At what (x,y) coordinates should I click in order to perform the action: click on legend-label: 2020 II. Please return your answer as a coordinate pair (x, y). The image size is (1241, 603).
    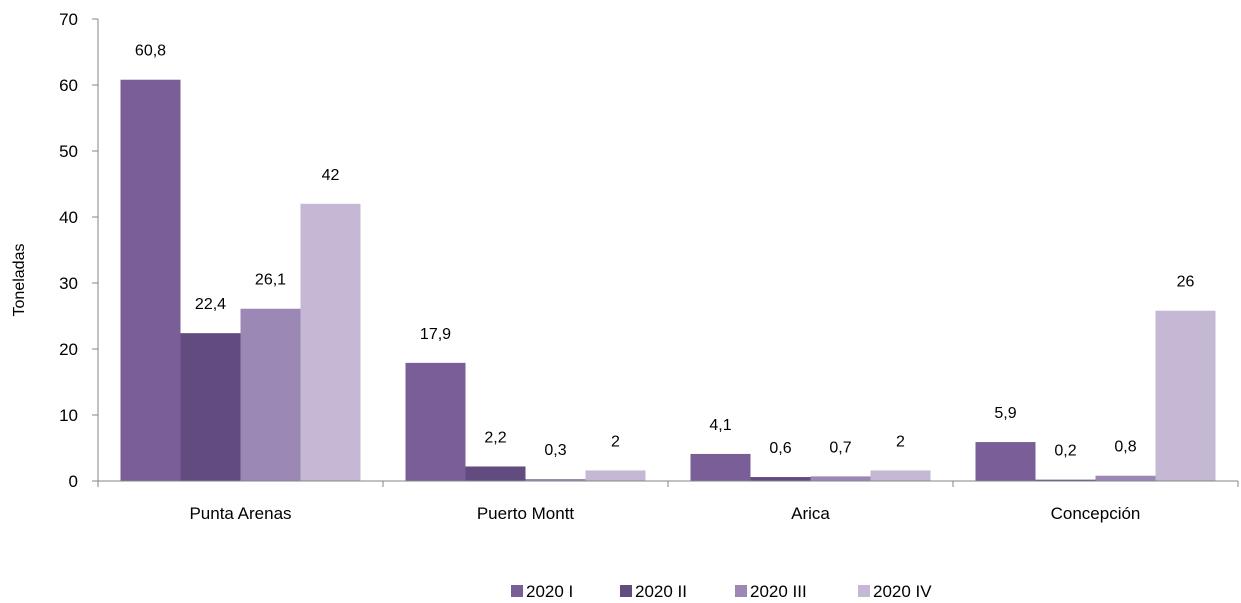
    Looking at the image, I should click on (661, 591).